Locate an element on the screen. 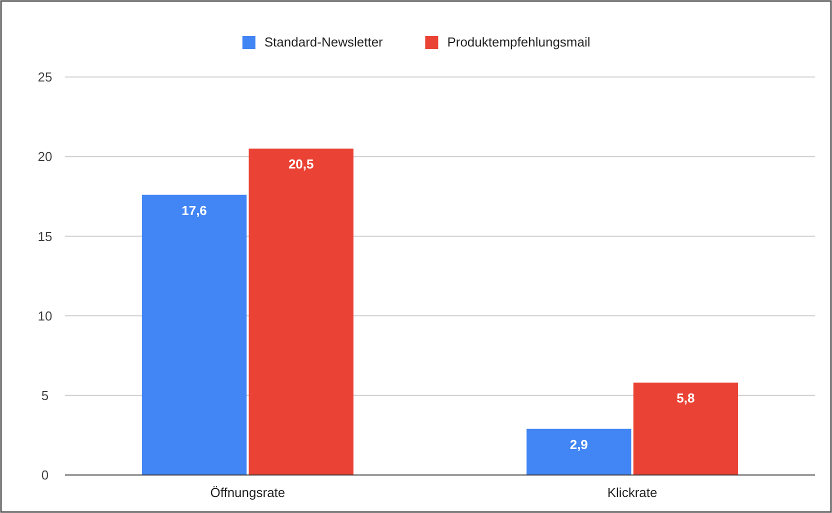 The image size is (832, 513). y-tick-label: 15 is located at coordinates (45, 236).